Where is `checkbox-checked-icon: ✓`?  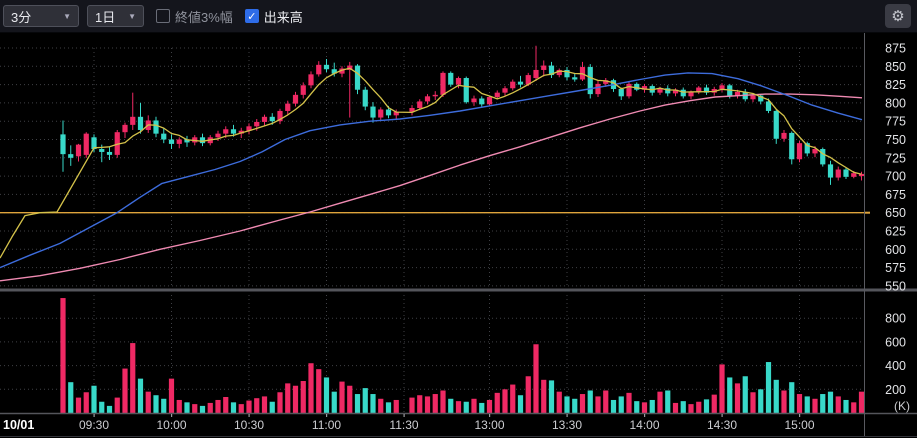
checkbox-checked-icon: ✓ is located at coordinates (251, 16).